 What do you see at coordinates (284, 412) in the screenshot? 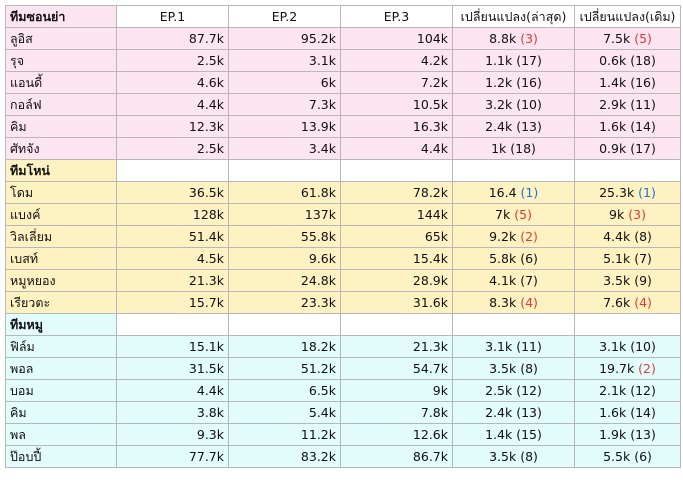
I see `ep2-value: 5.4k` at bounding box center [284, 412].